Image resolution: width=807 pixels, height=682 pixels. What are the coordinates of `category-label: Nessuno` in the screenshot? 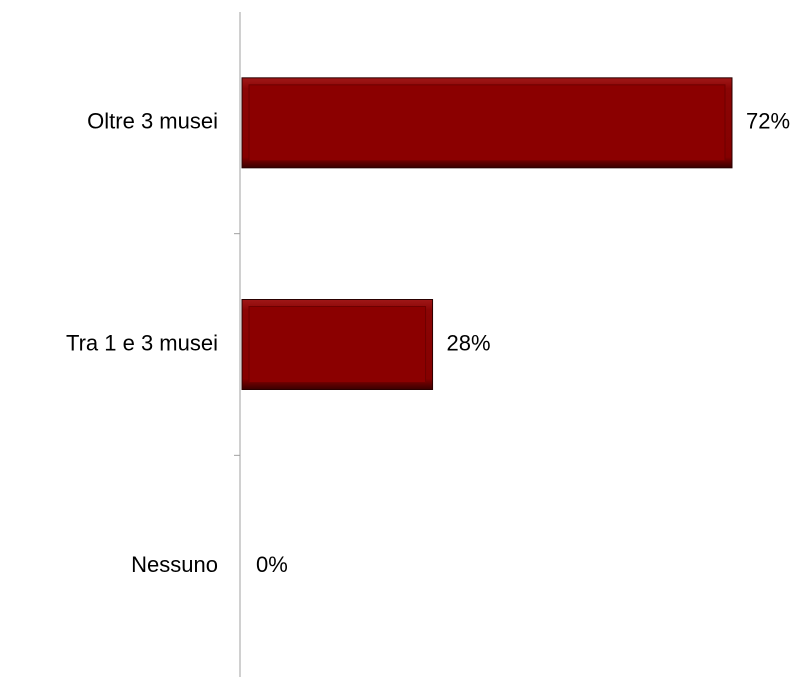 It's located at (174, 564).